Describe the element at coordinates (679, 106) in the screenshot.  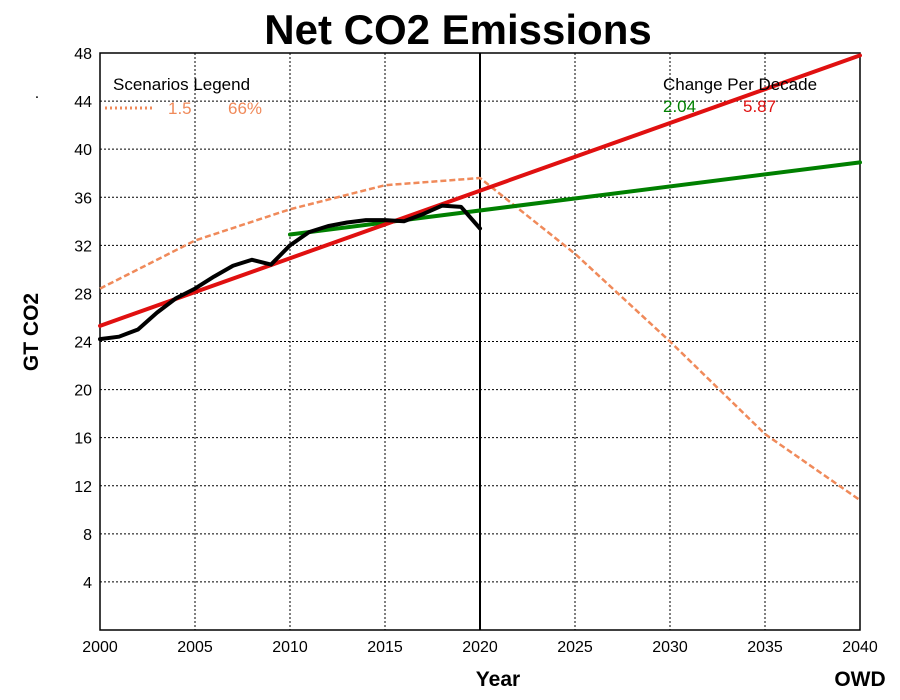
I see `trend-value-green: 2.04` at that location.